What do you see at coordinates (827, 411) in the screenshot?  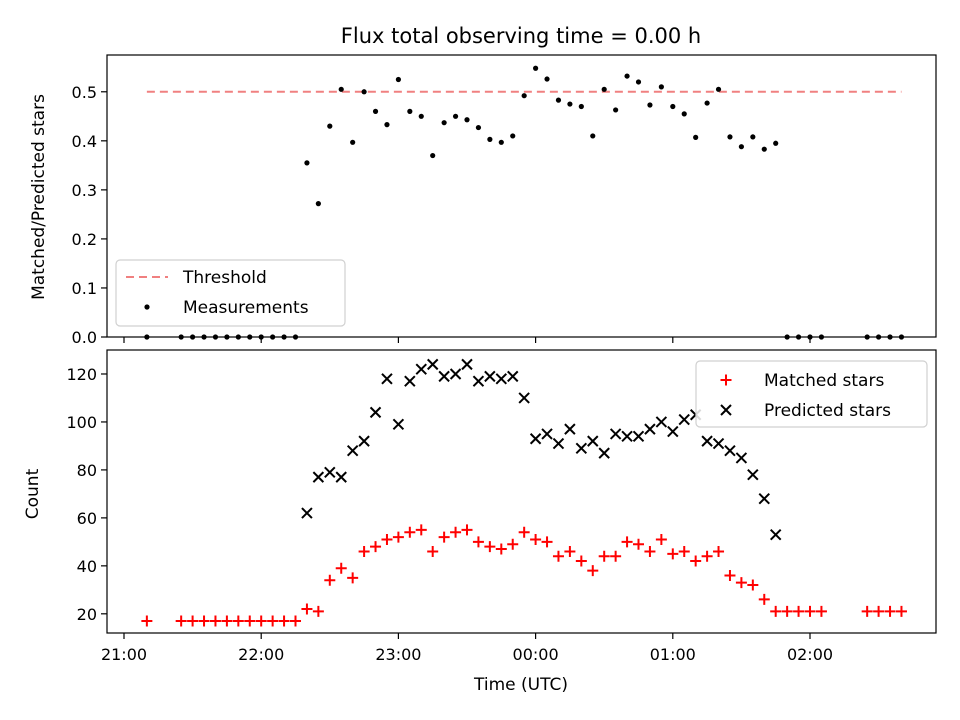 I see `legend-predicted-label: Predicted stars` at bounding box center [827, 411].